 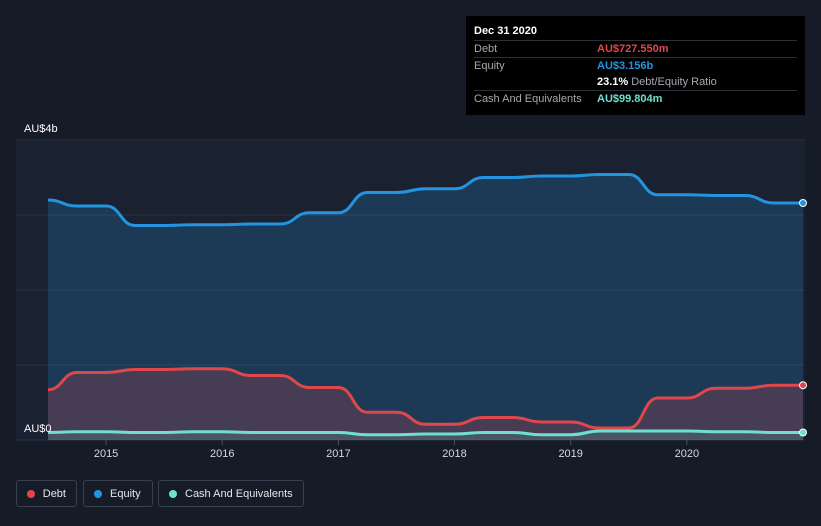 I want to click on legend-label: Debt, so click(x=54, y=493).